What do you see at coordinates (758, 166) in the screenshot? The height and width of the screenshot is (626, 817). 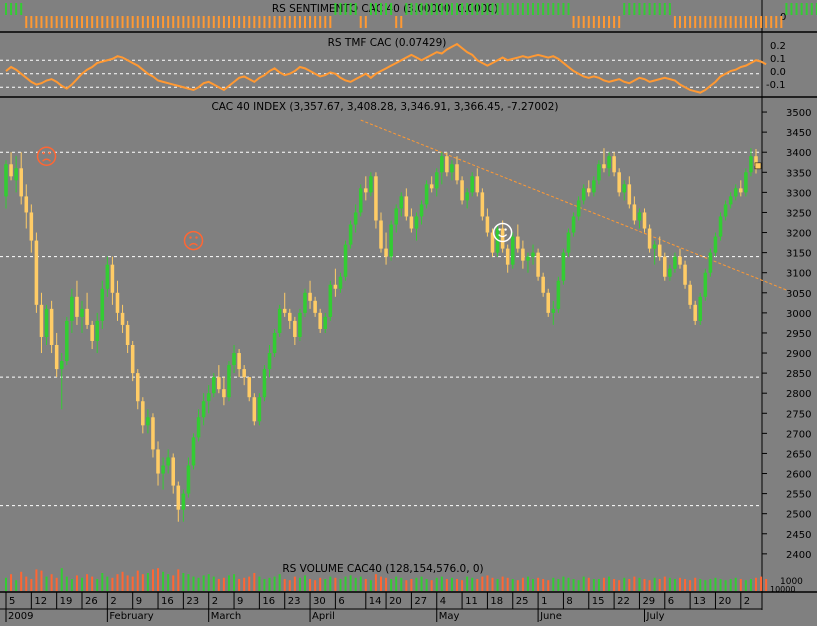 I see `last-price-marker` at bounding box center [758, 166].